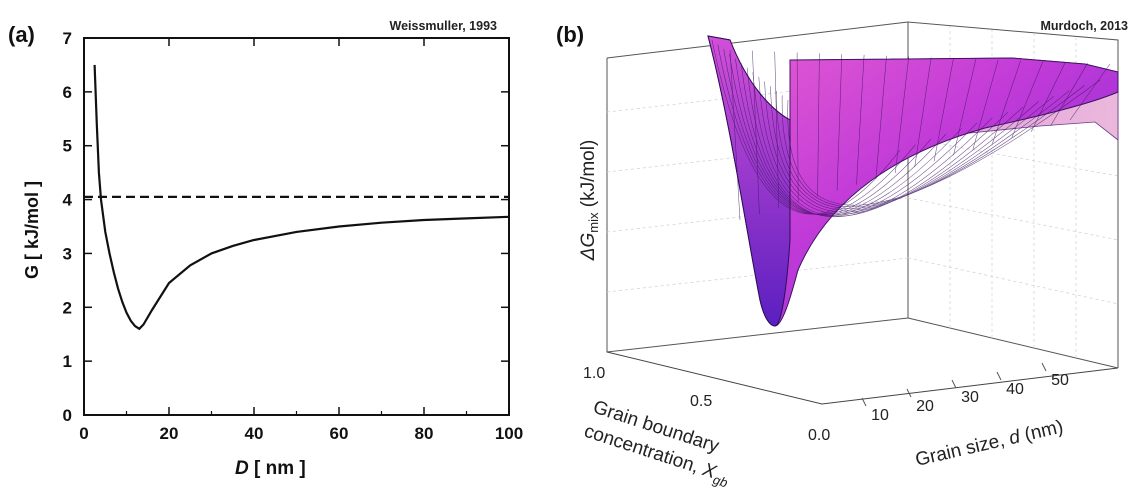  What do you see at coordinates (589, 201) in the screenshot?
I see `panel-b-z-axis-label: ΔGmix (kJ/mol)` at bounding box center [589, 201].